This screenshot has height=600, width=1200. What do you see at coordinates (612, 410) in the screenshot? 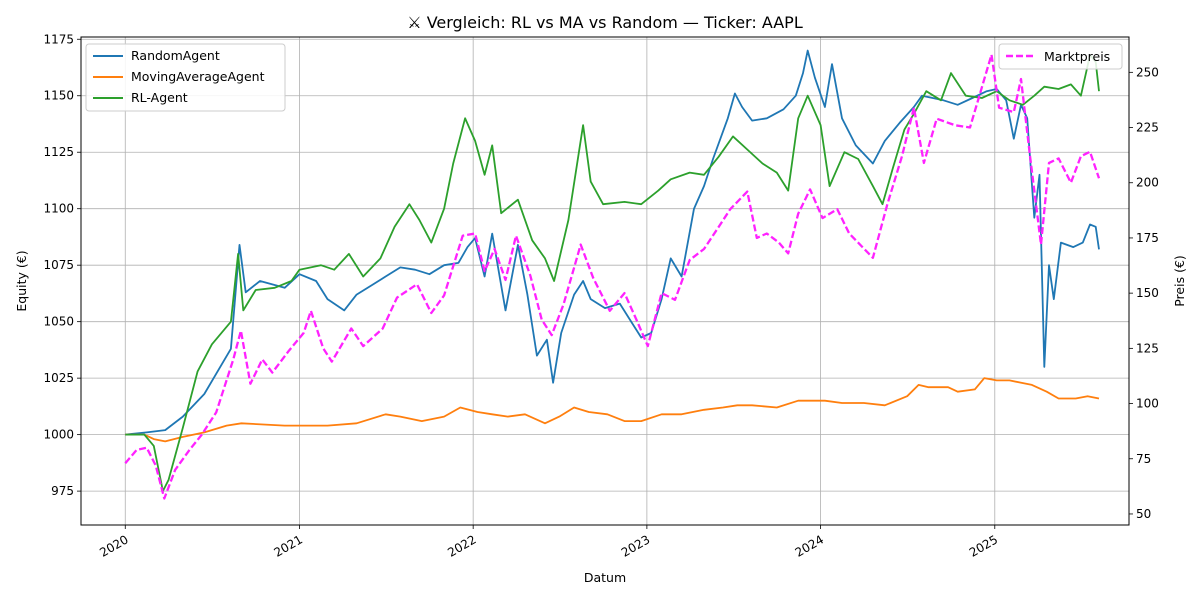
I see `series-line-movingaverageagent` at bounding box center [612, 410].